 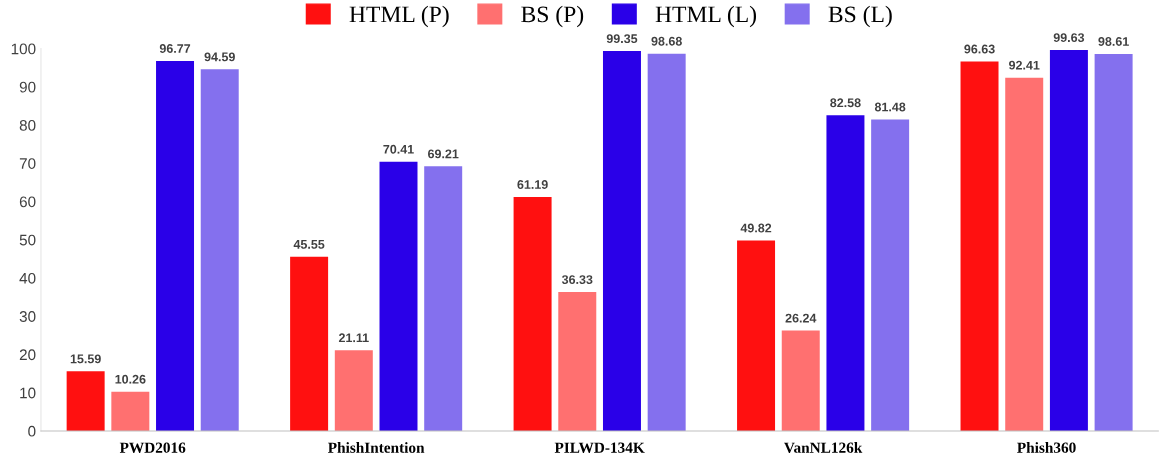 What do you see at coordinates (130, 379) in the screenshot?
I see `data-label: 10.26` at bounding box center [130, 379].